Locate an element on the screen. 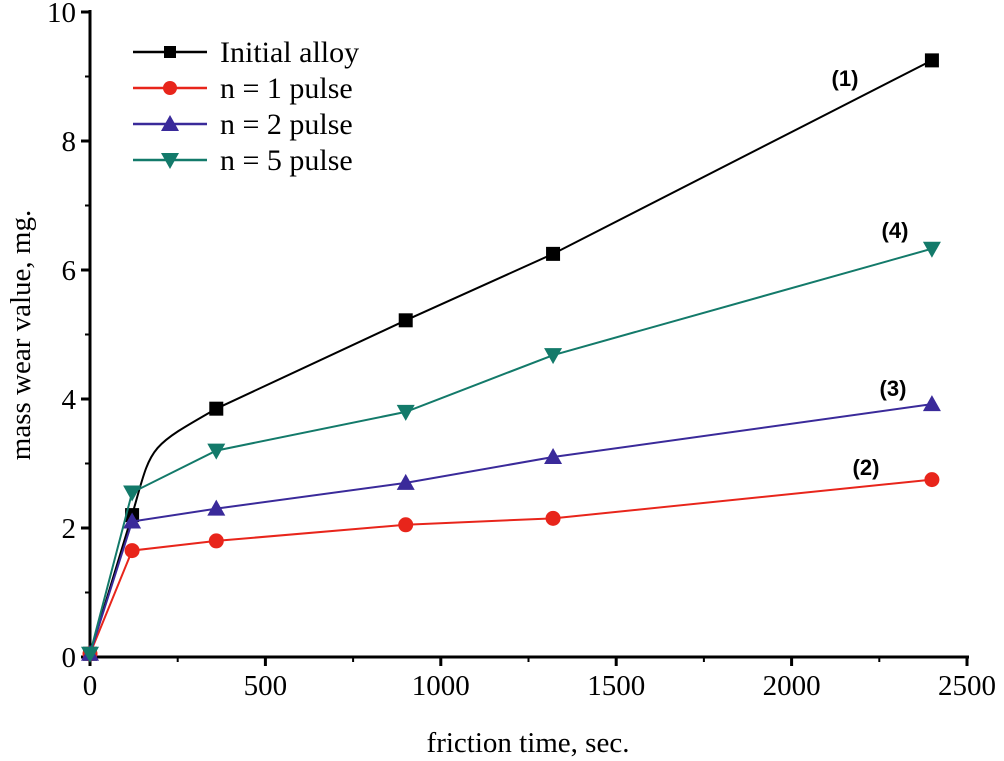 The width and height of the screenshot is (1004, 761). legend-label: n = 5 pulse is located at coordinates (286, 160).